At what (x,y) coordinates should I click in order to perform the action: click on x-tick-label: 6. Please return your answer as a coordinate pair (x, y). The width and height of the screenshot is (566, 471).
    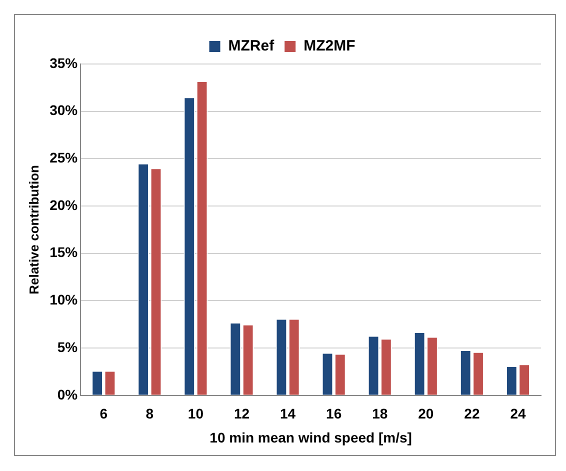
    Looking at the image, I should click on (104, 414).